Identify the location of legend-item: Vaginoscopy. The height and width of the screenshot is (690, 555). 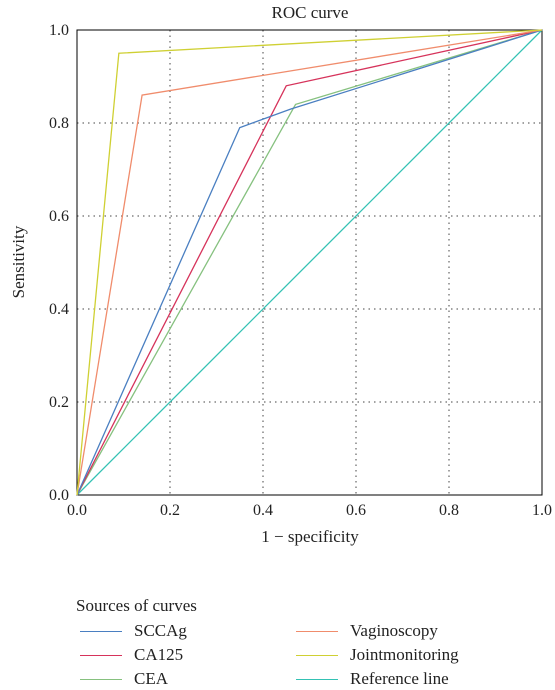
(392, 631).